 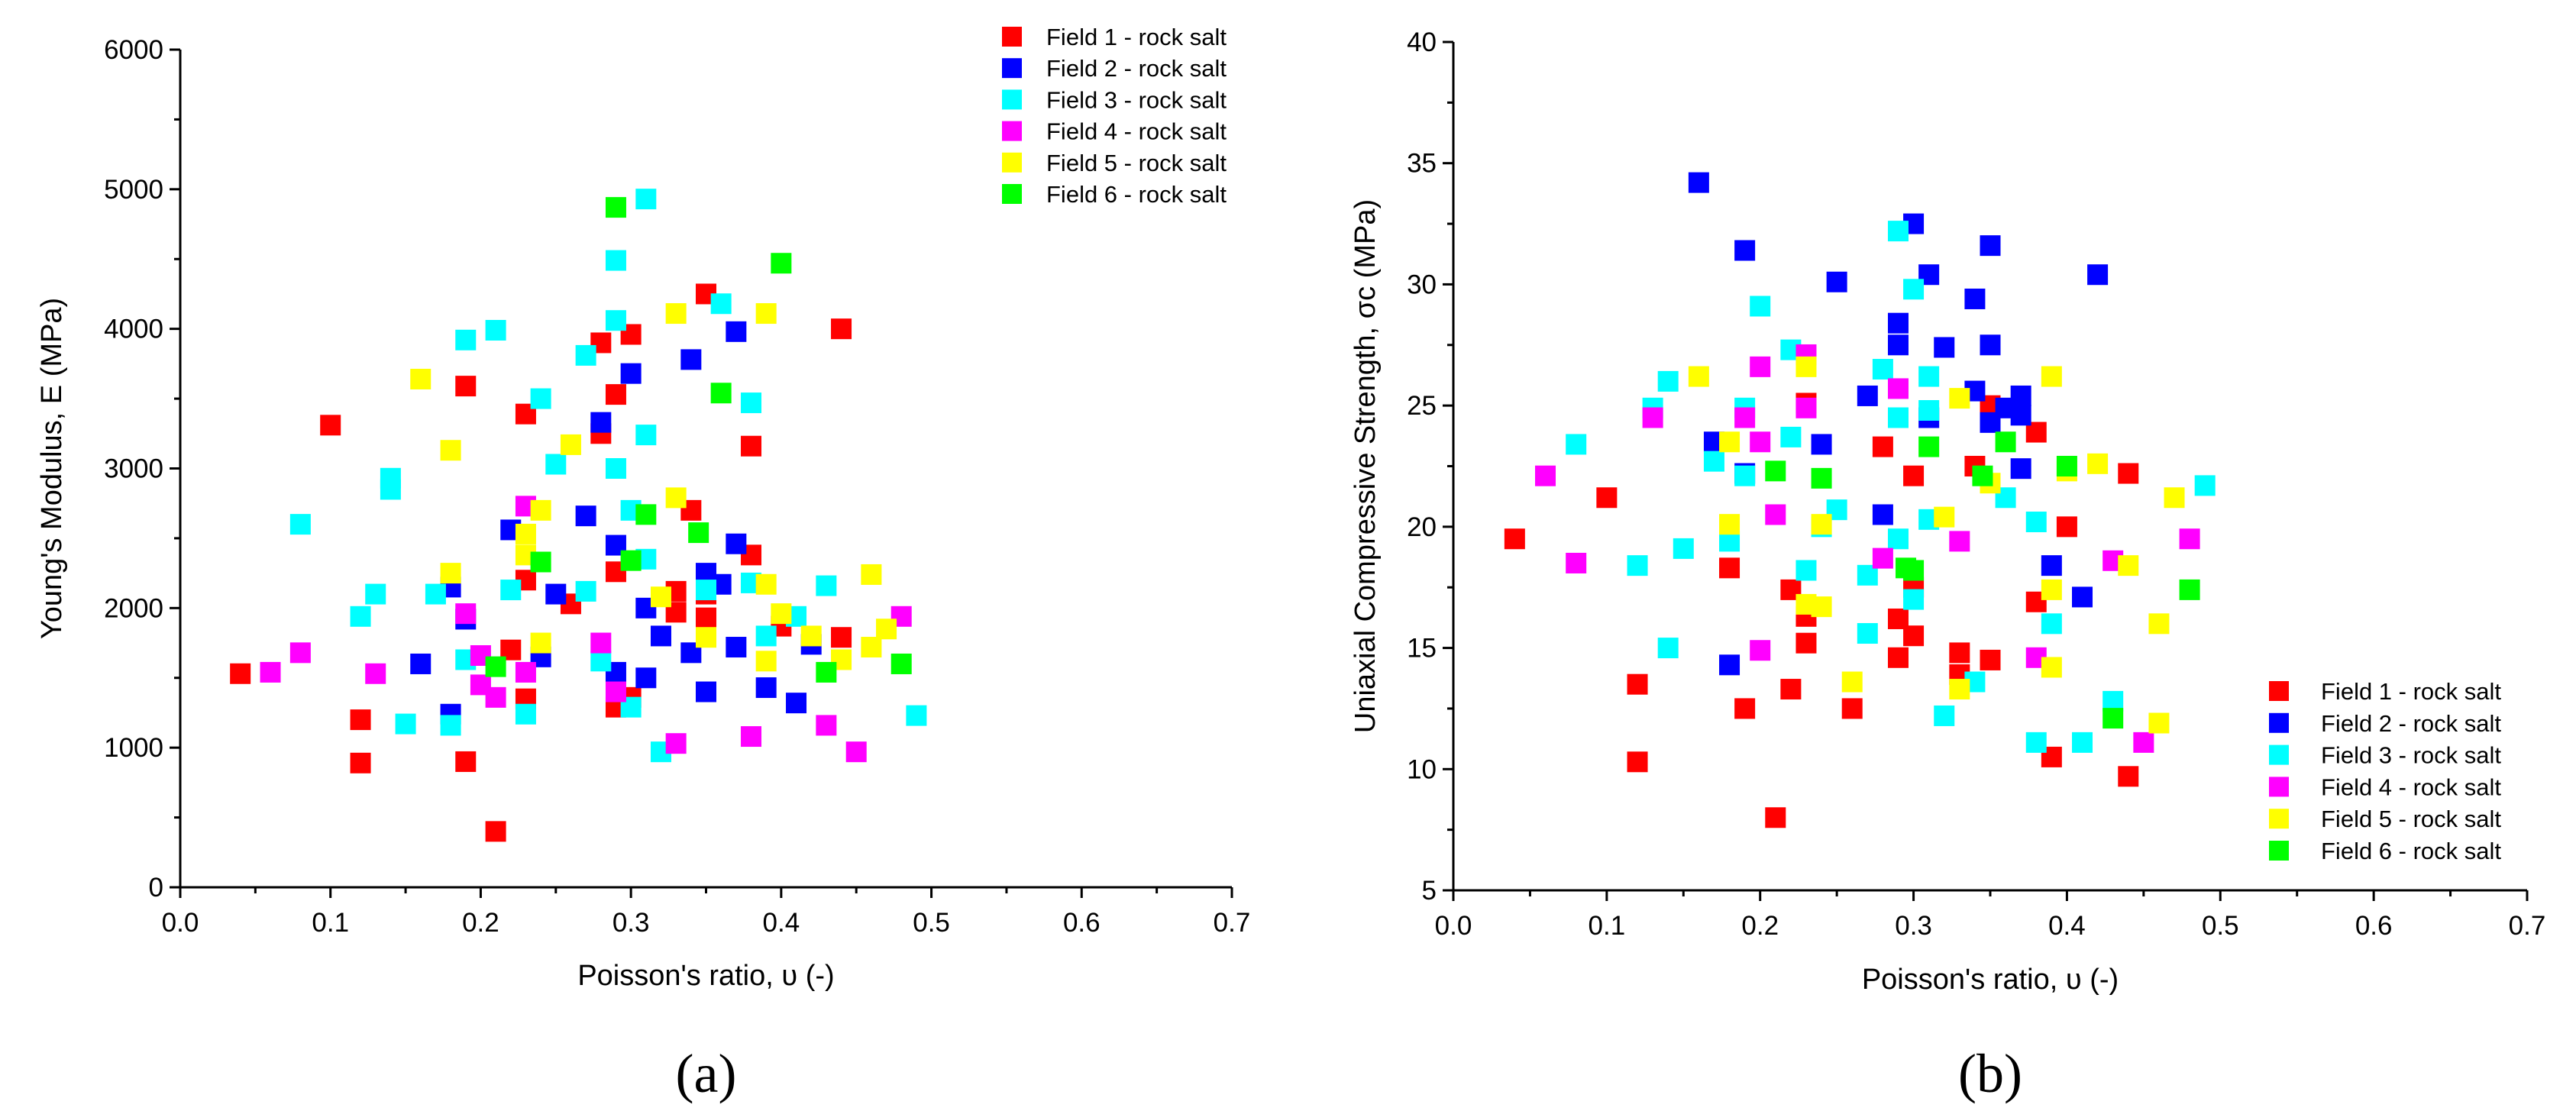 I want to click on x-tick-label: 0.6, so click(x=1082, y=923).